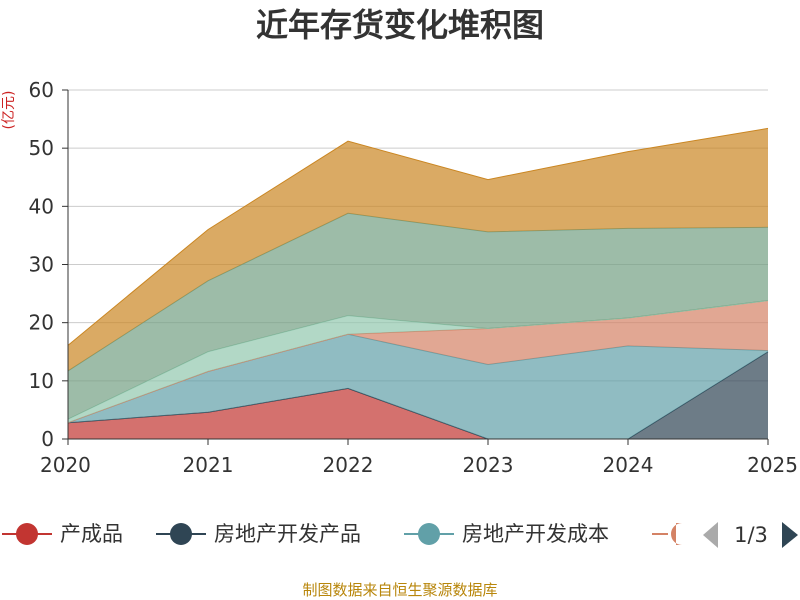  Describe the element at coordinates (41, 323) in the screenshot. I see `y-tick-label-2: 20` at that location.